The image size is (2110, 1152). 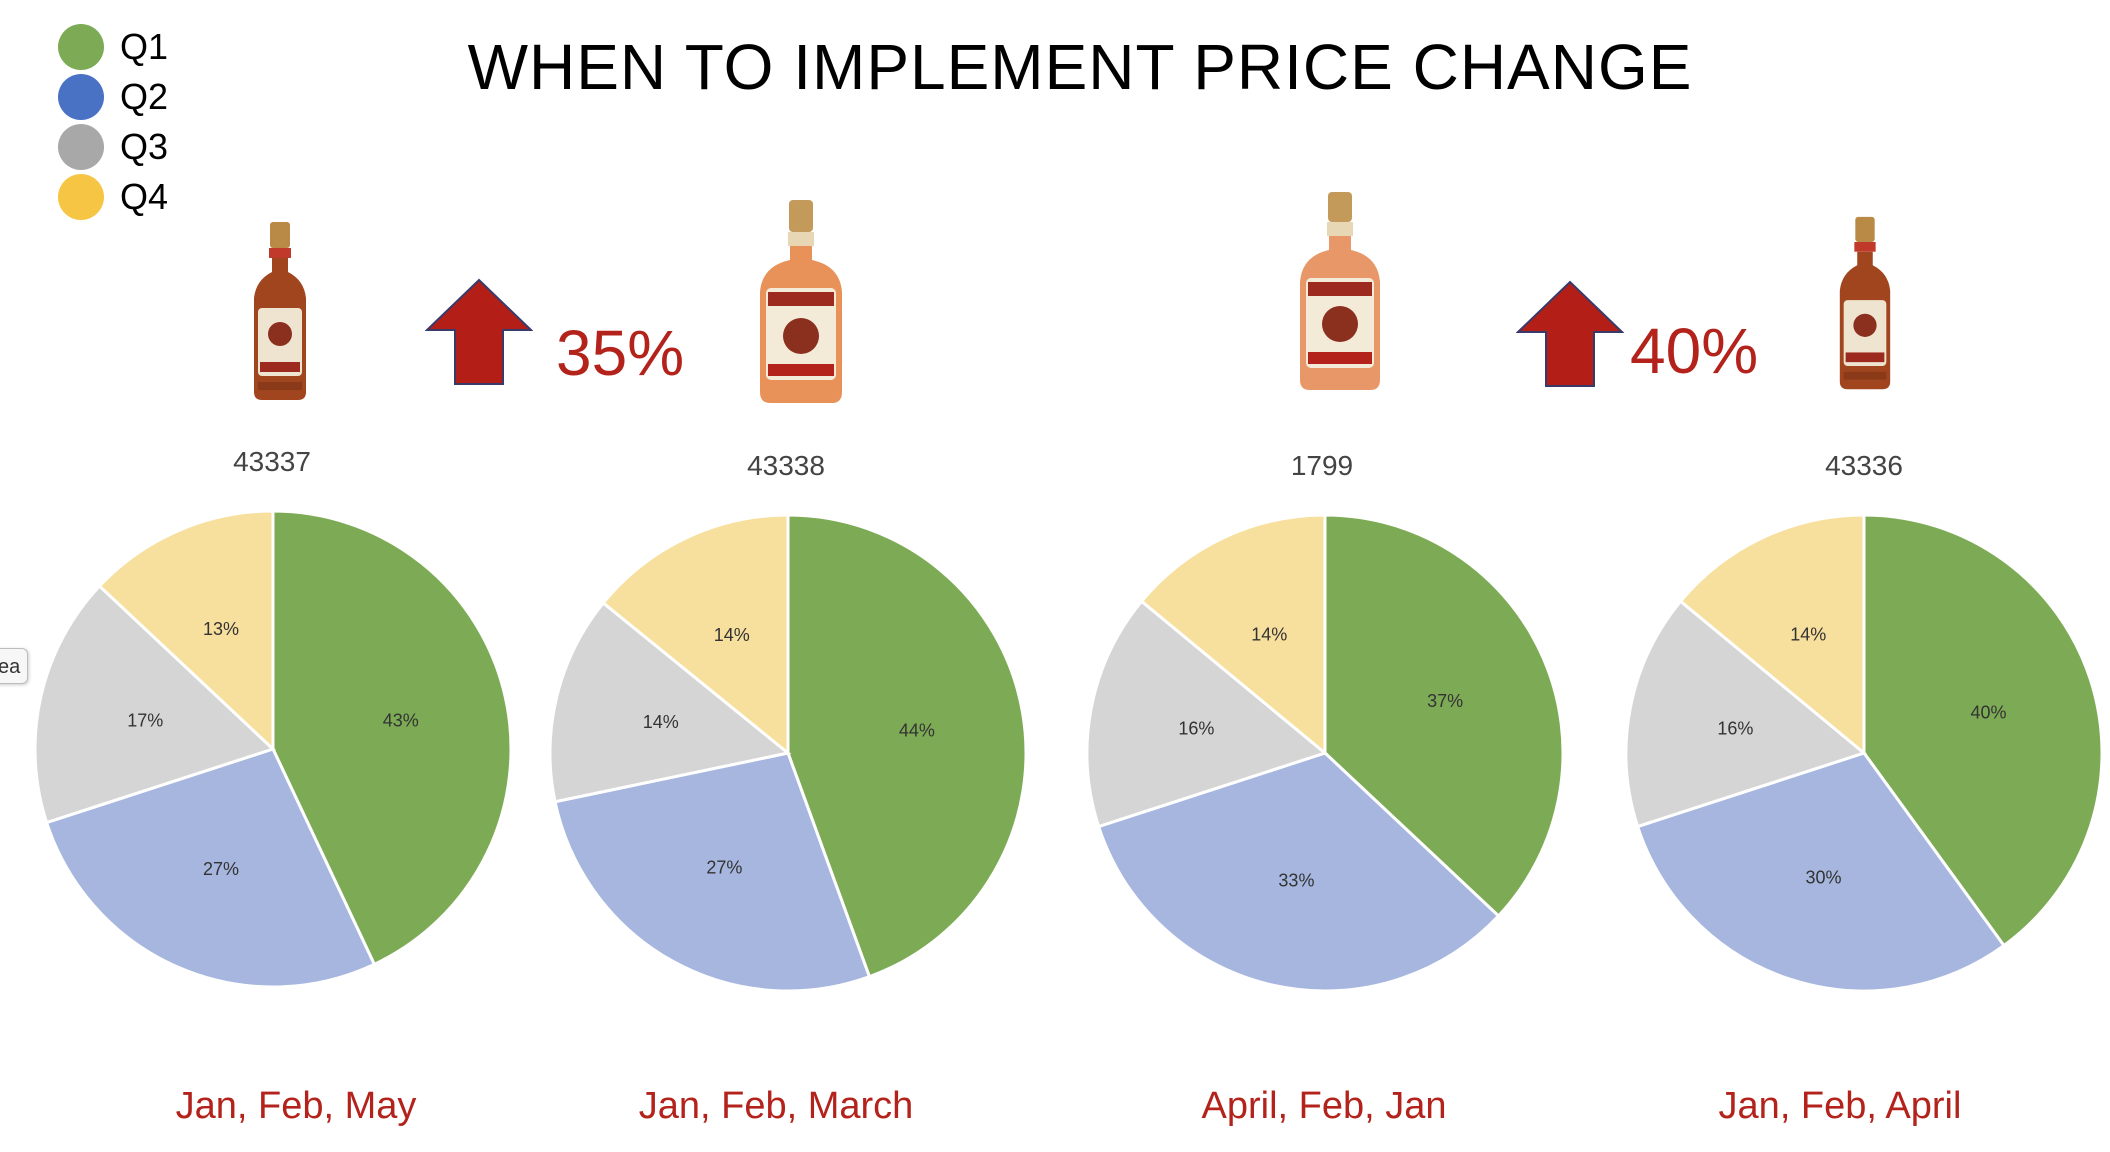 I want to click on pie-chart: 43% 27% 17% 13%, so click(x=273, y=749).